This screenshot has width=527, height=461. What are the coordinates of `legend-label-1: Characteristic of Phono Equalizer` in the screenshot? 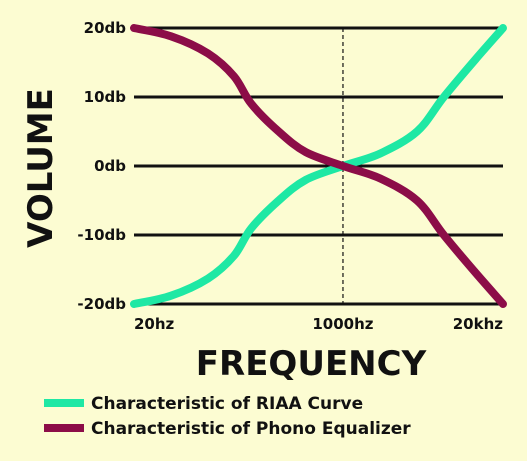 It's located at (251, 429).